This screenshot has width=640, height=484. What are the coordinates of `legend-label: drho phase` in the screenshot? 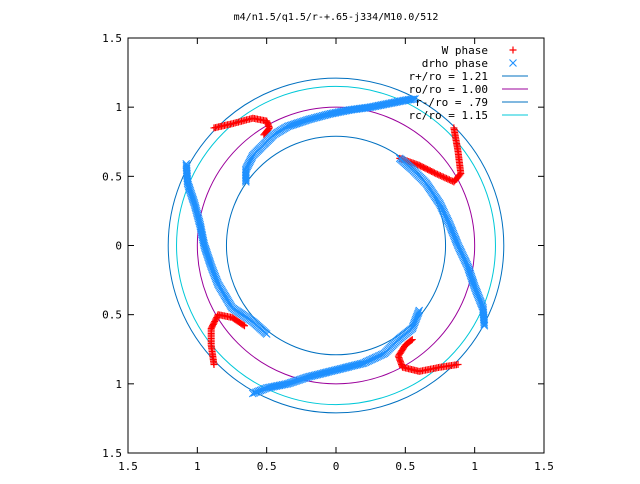 It's located at (455, 63).